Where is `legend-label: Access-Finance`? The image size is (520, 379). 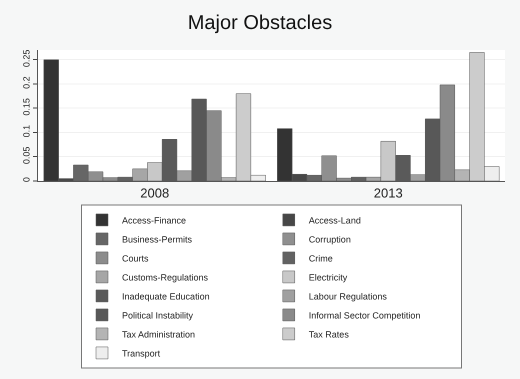 legend-label: Access-Finance is located at coordinates (154, 220).